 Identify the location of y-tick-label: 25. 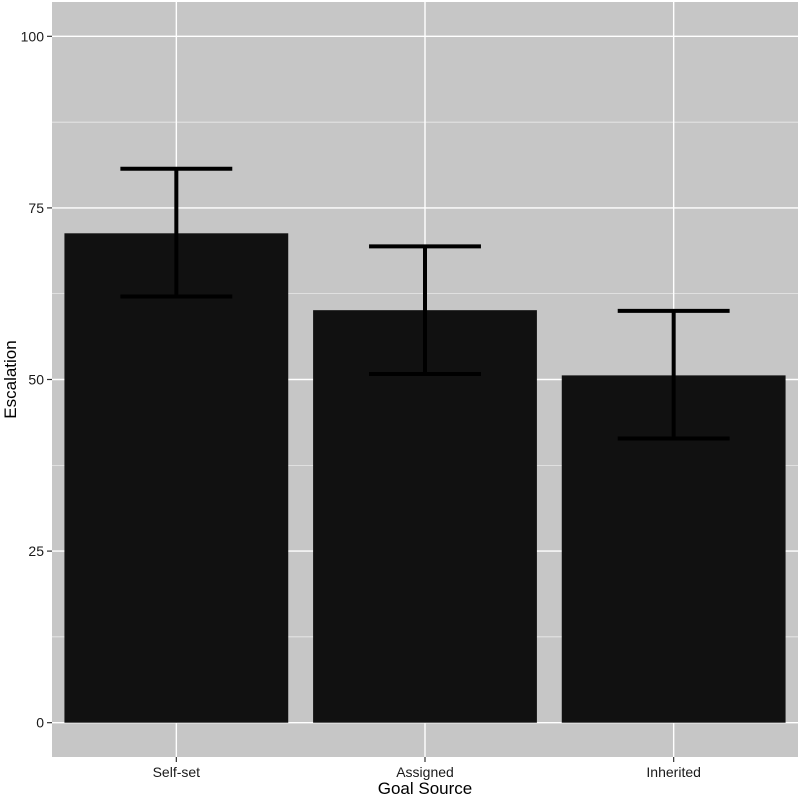
(36, 551).